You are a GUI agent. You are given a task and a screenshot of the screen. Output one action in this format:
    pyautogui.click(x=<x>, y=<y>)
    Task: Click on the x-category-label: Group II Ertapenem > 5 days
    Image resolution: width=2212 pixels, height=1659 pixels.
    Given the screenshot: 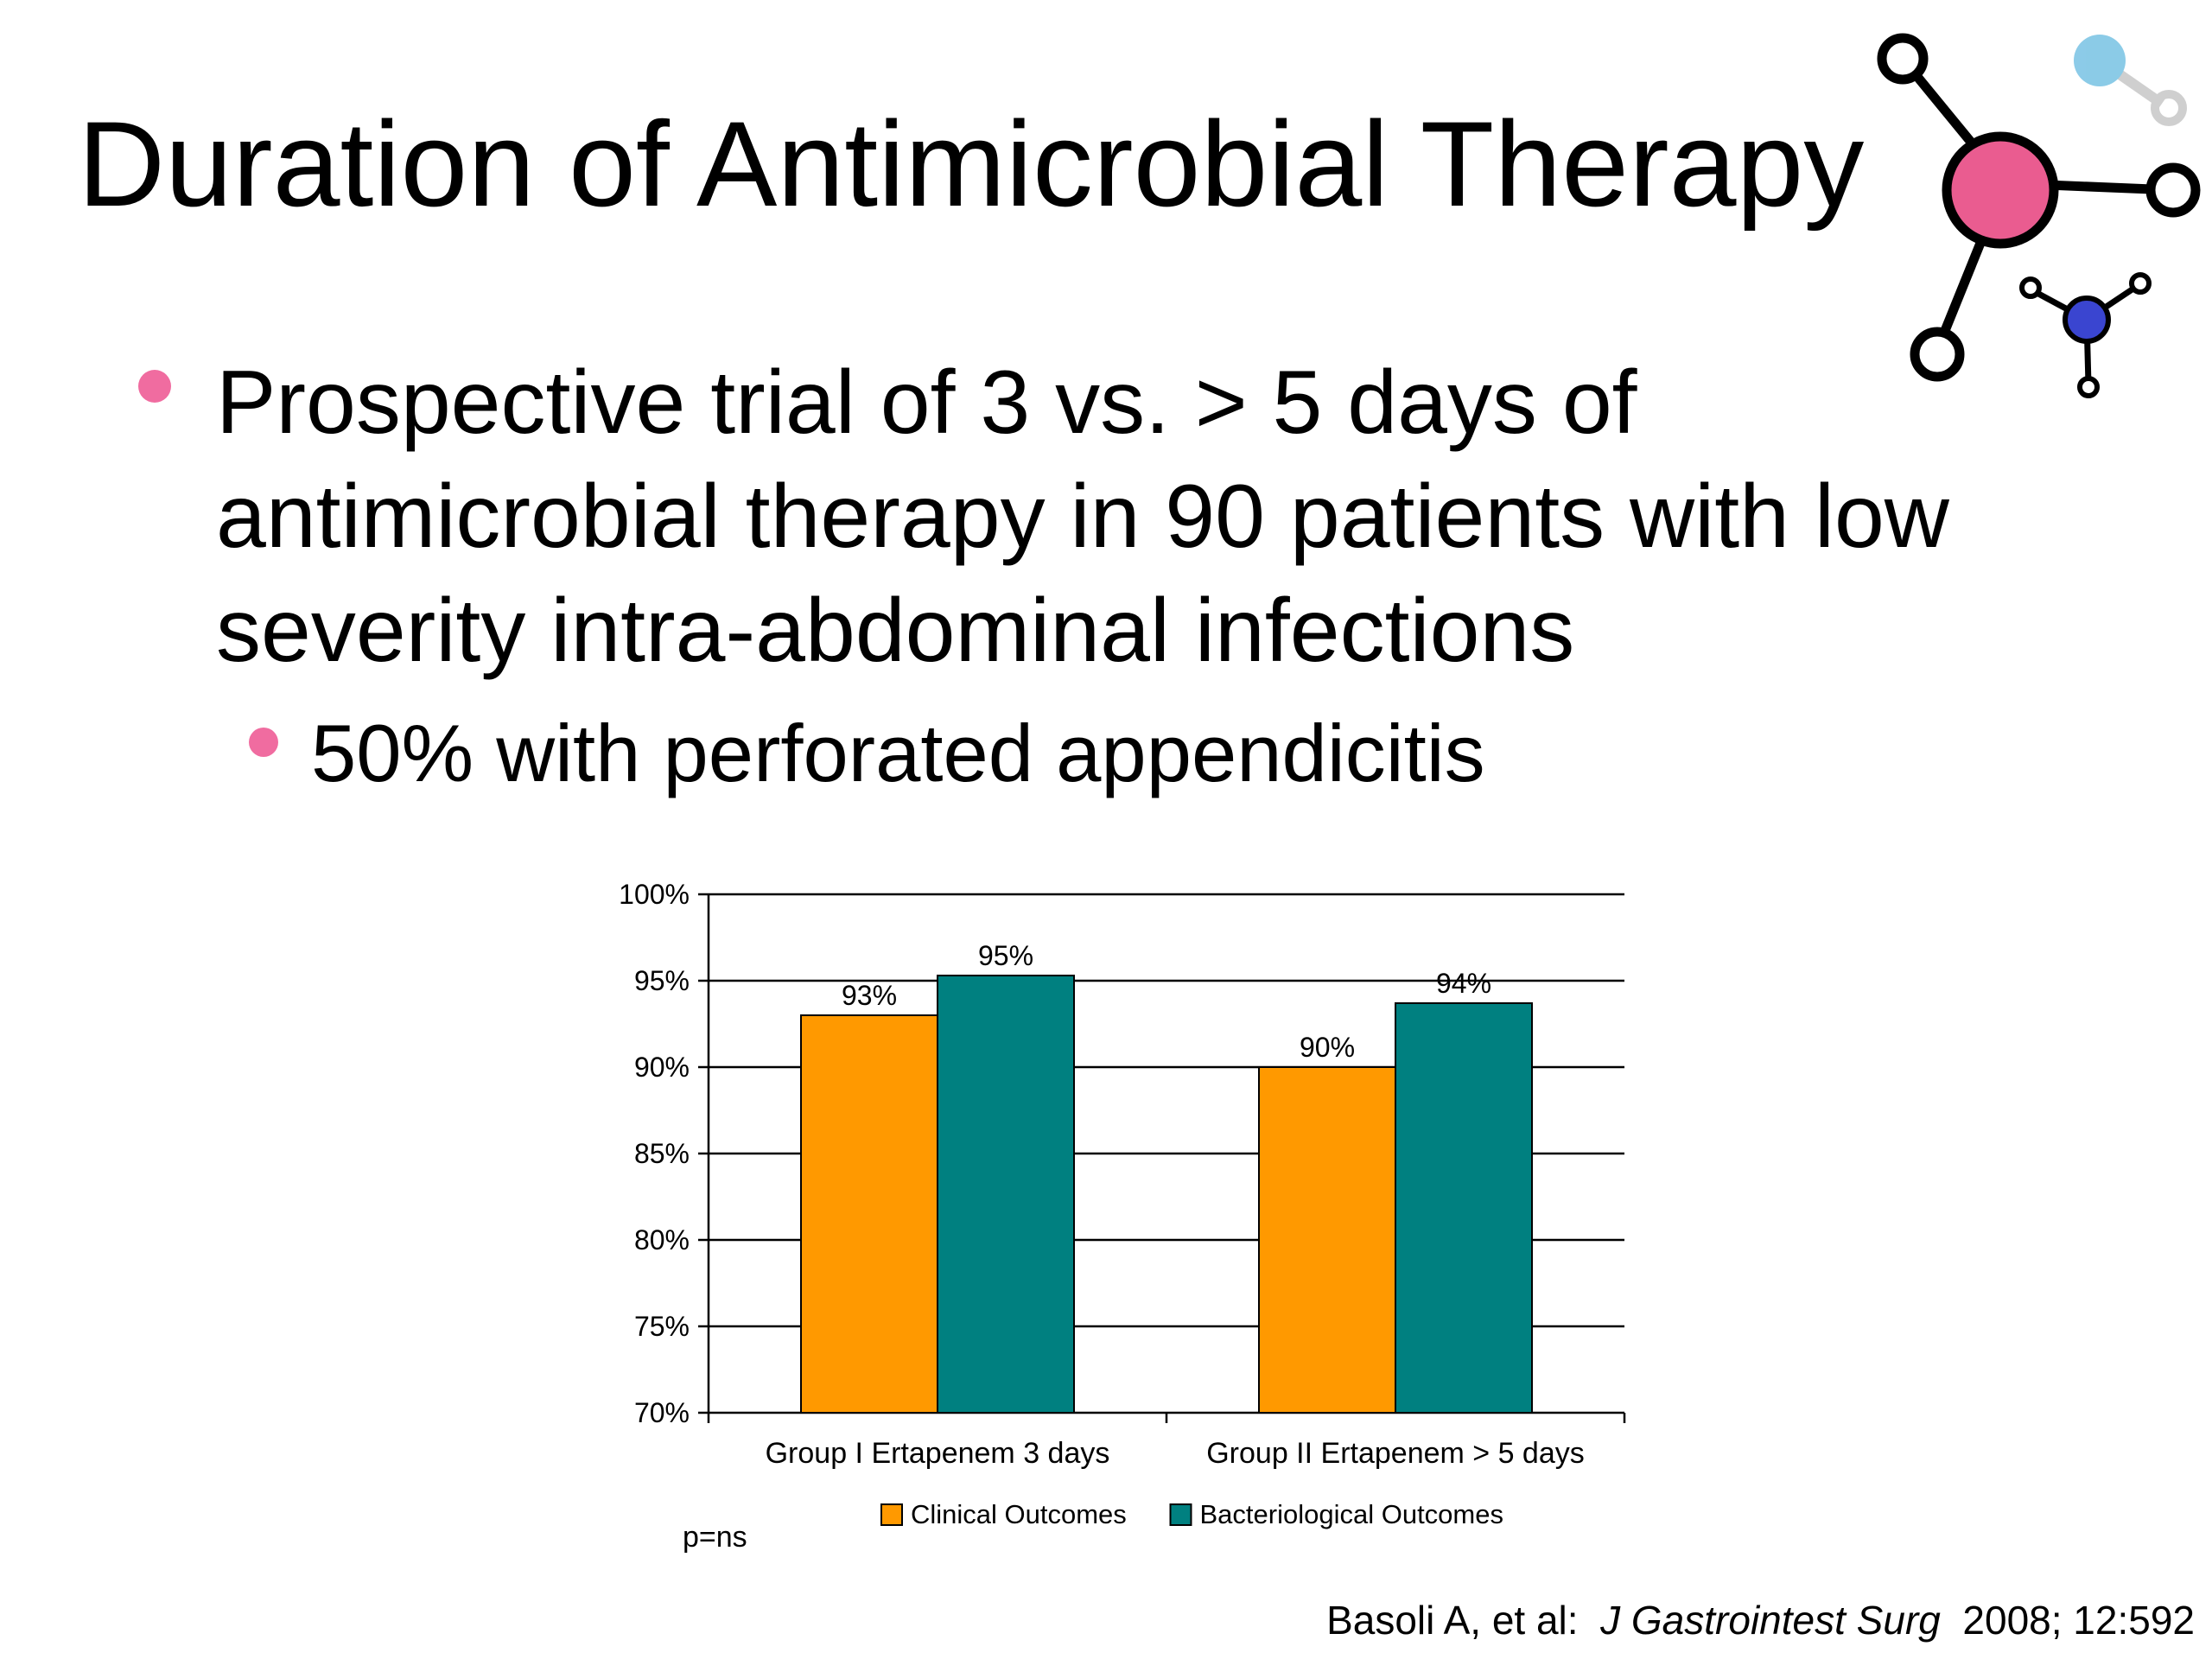 What is the action you would take?
    pyautogui.click(x=1395, y=1453)
    